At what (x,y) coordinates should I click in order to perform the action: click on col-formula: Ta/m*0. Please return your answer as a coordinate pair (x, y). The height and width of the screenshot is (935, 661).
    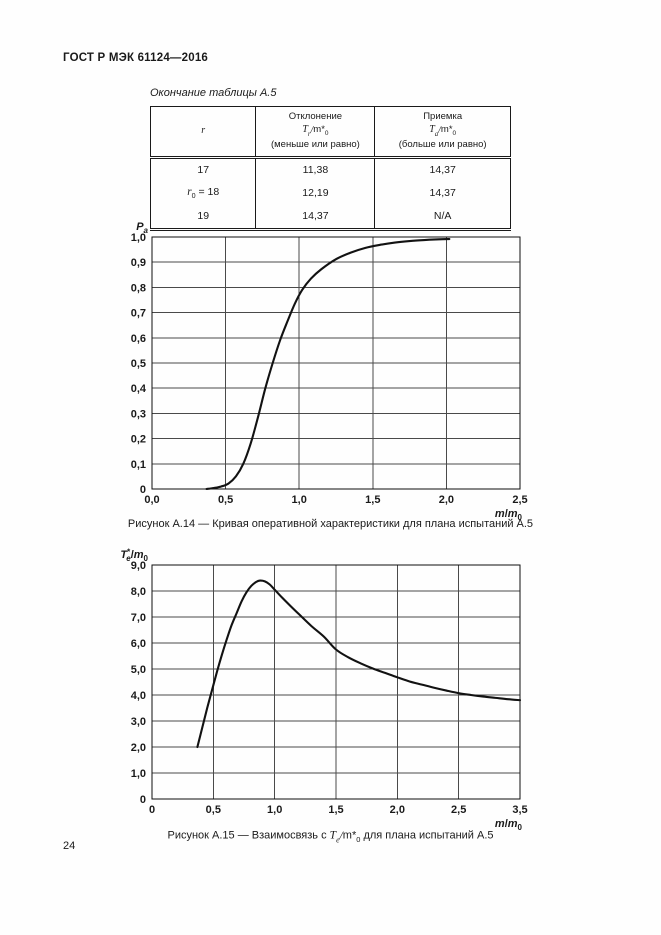
    Looking at the image, I should click on (443, 131).